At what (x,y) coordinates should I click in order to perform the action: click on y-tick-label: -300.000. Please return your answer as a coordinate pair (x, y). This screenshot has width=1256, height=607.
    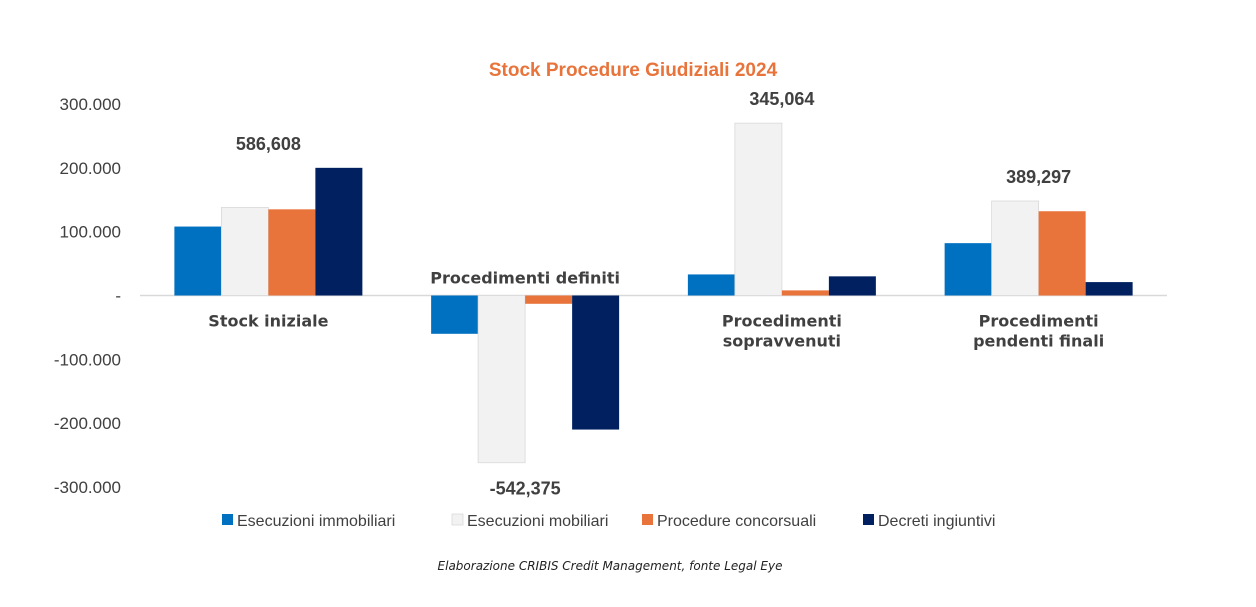
    Looking at the image, I should click on (87, 487).